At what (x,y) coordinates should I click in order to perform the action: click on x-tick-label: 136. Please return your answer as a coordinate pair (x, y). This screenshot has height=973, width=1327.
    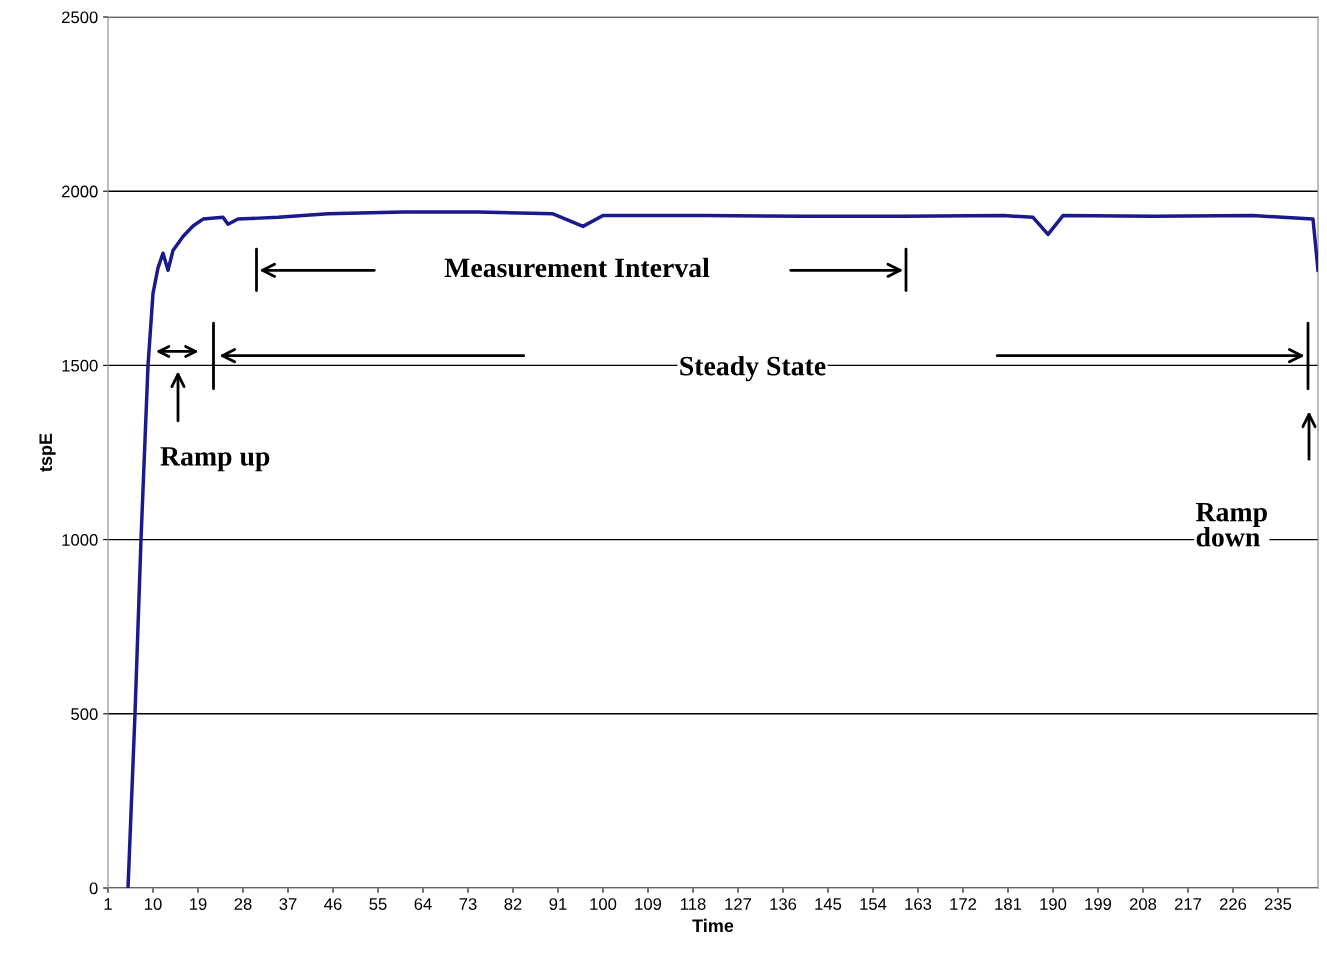
    Looking at the image, I should click on (783, 904).